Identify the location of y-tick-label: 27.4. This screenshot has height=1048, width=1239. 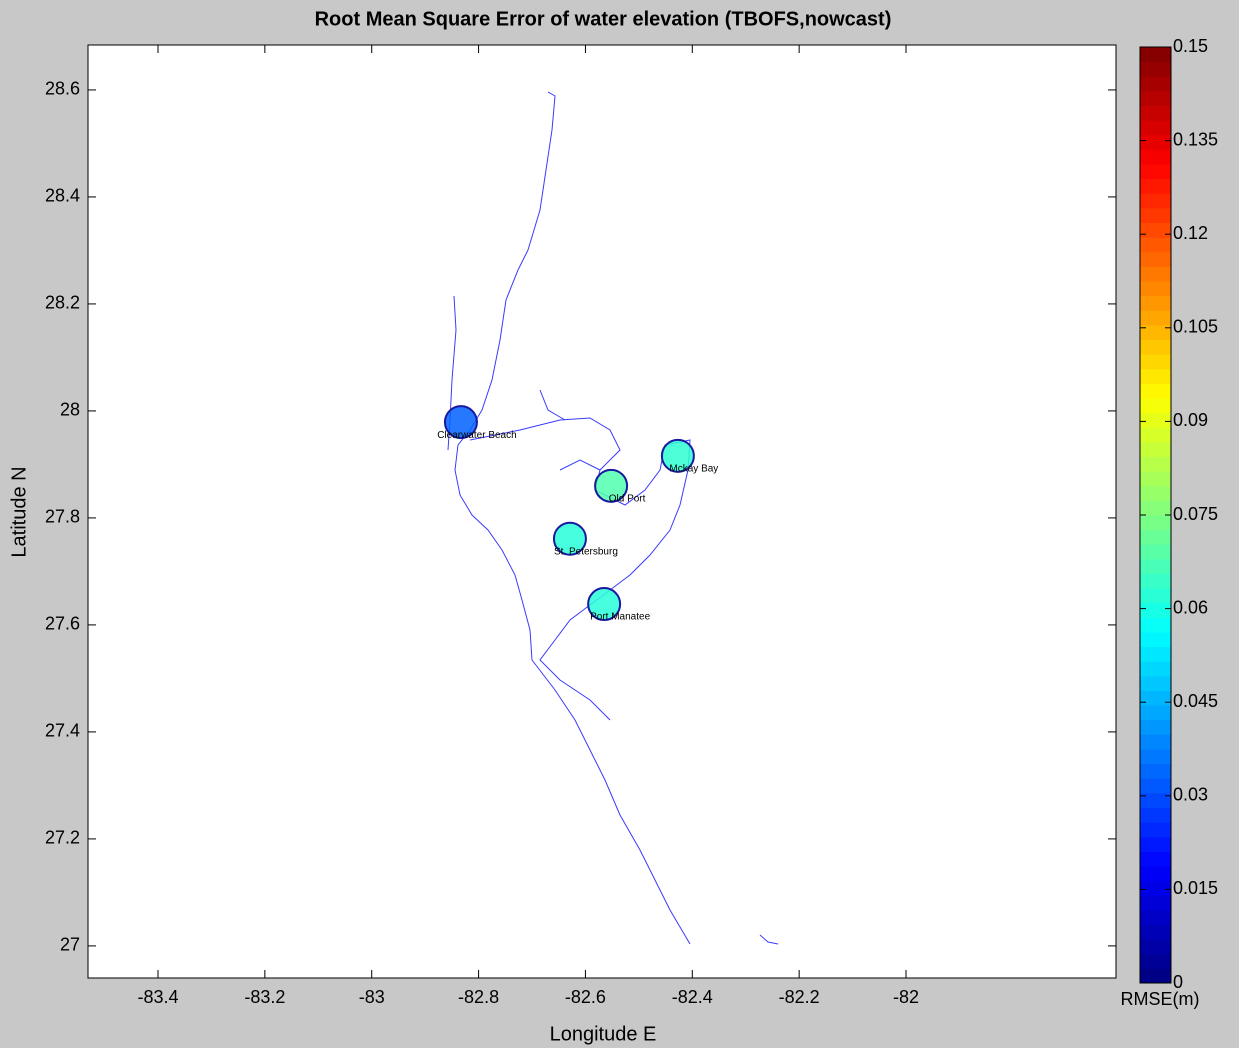
(62, 731).